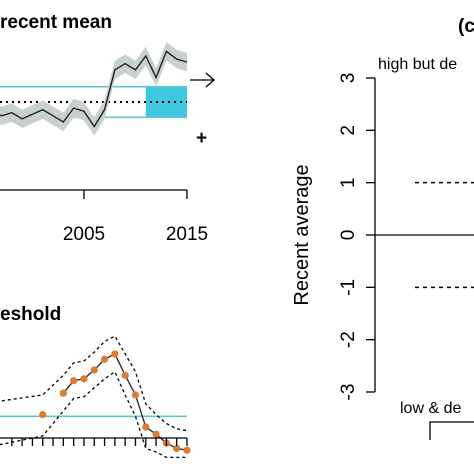  Describe the element at coordinates (201, 138) in the screenshot. I see `plus-marker: +` at that location.